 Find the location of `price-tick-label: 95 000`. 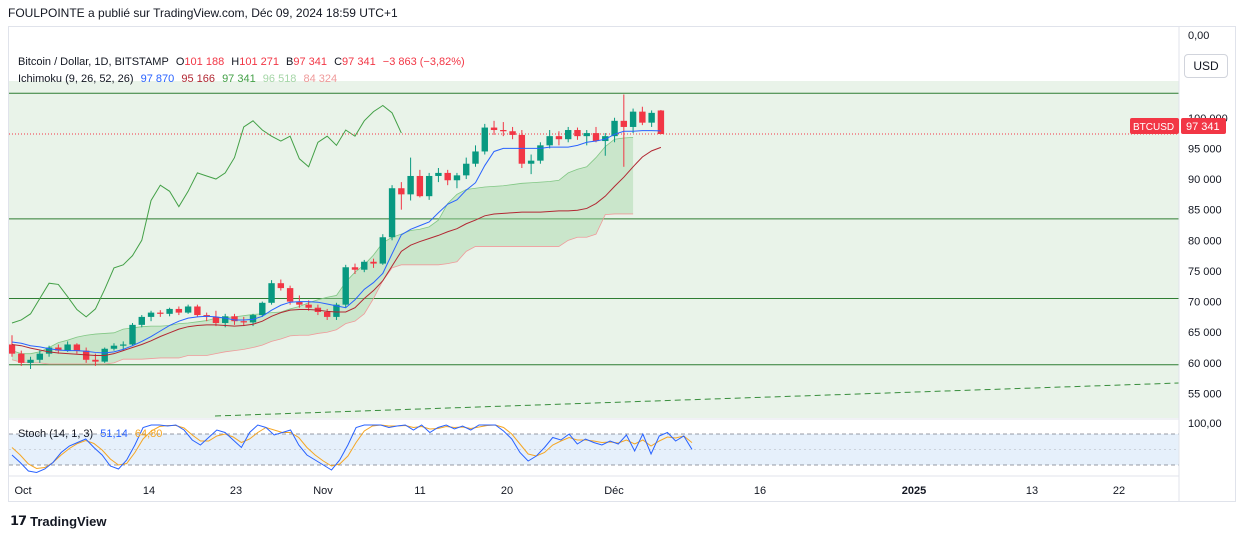

price-tick-label: 95 000 is located at coordinates (1205, 149).